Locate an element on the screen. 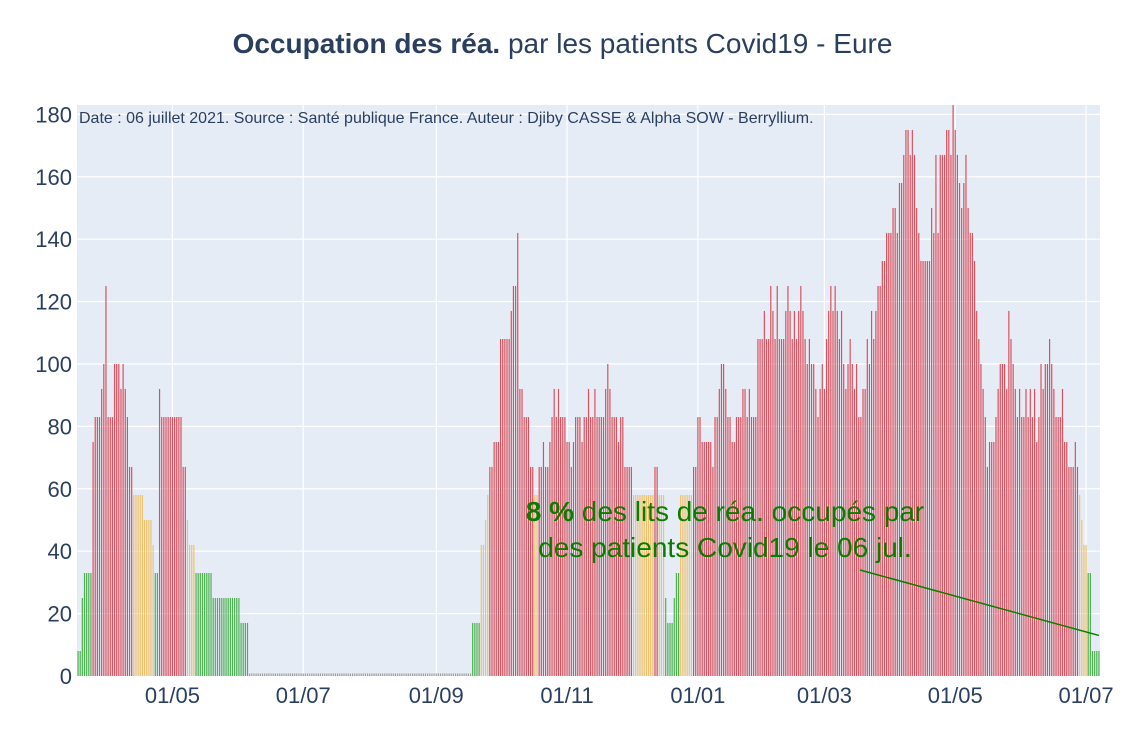 This screenshot has height=750, width=1125. chart-title-bold: Occupation des réa. is located at coordinates (366, 43).